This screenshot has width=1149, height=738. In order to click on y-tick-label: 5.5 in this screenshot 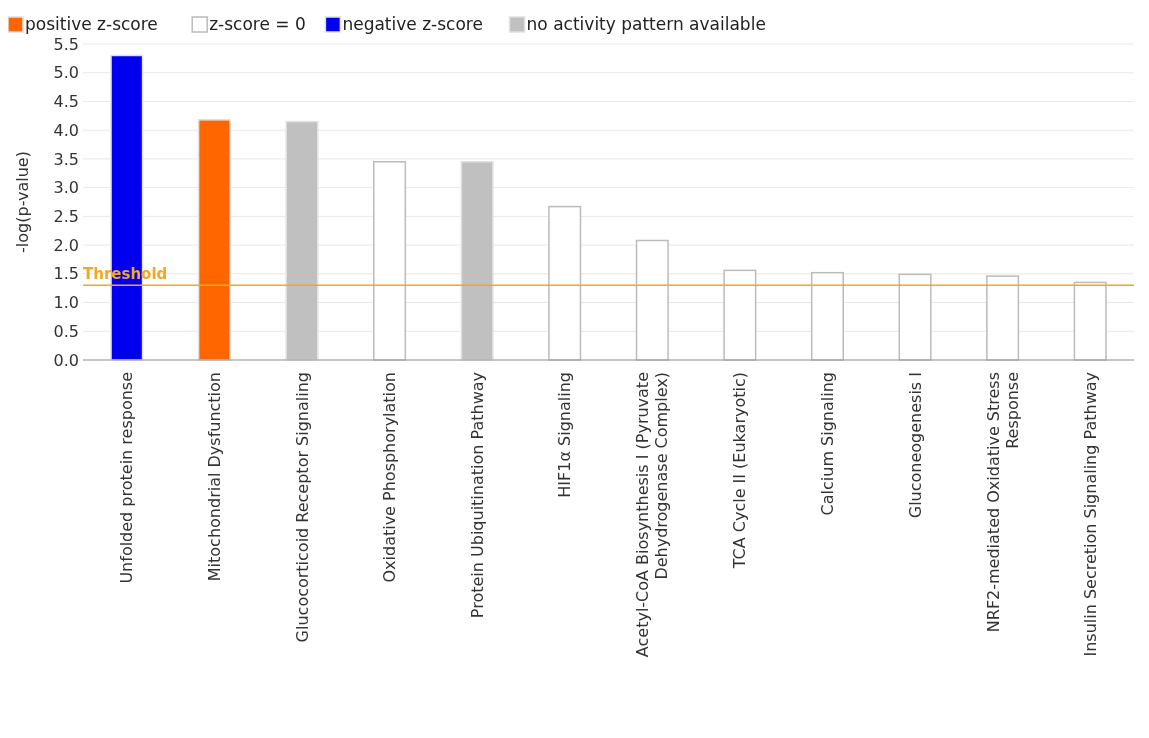, I will do `click(66, 44)`.